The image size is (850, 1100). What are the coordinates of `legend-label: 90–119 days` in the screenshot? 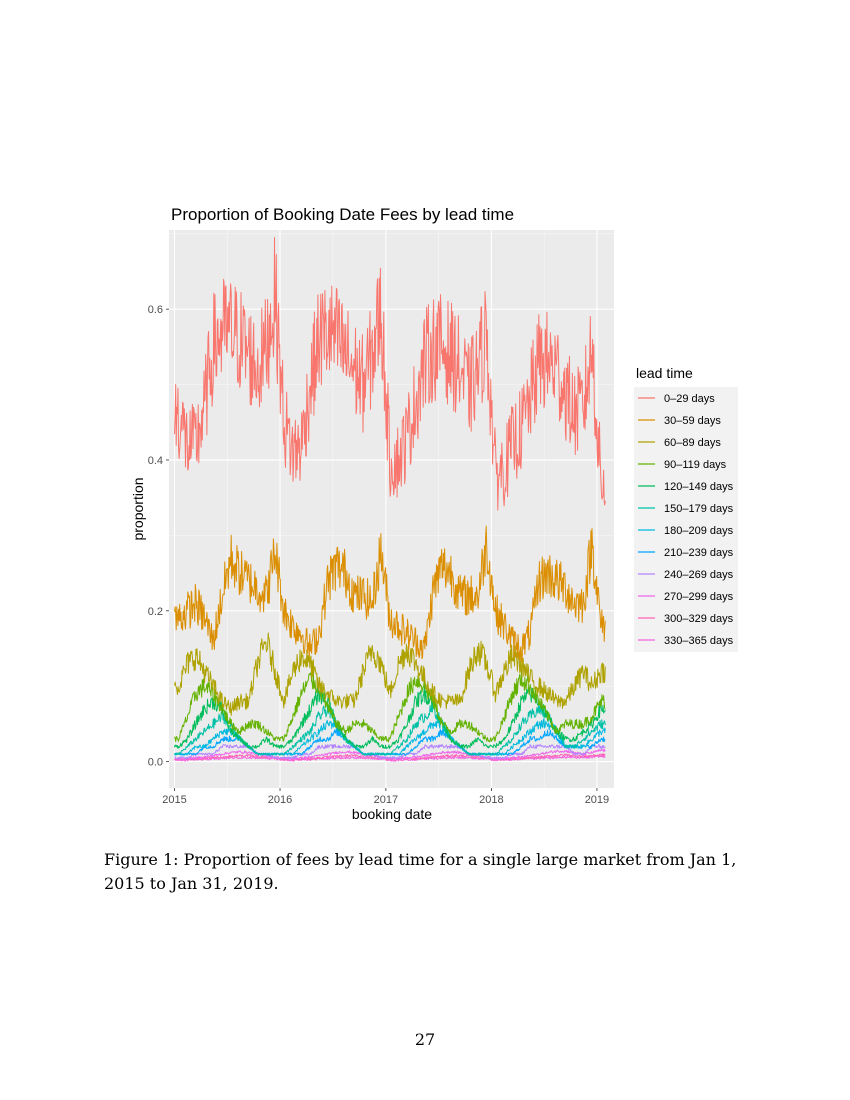 It's located at (695, 465).